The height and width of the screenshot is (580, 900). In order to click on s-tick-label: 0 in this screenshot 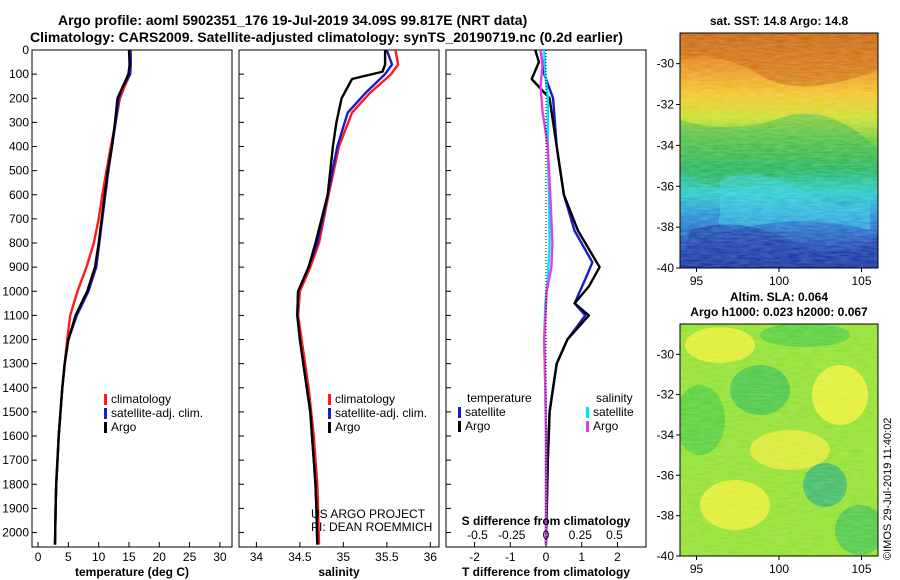, I will do `click(546, 535)`.